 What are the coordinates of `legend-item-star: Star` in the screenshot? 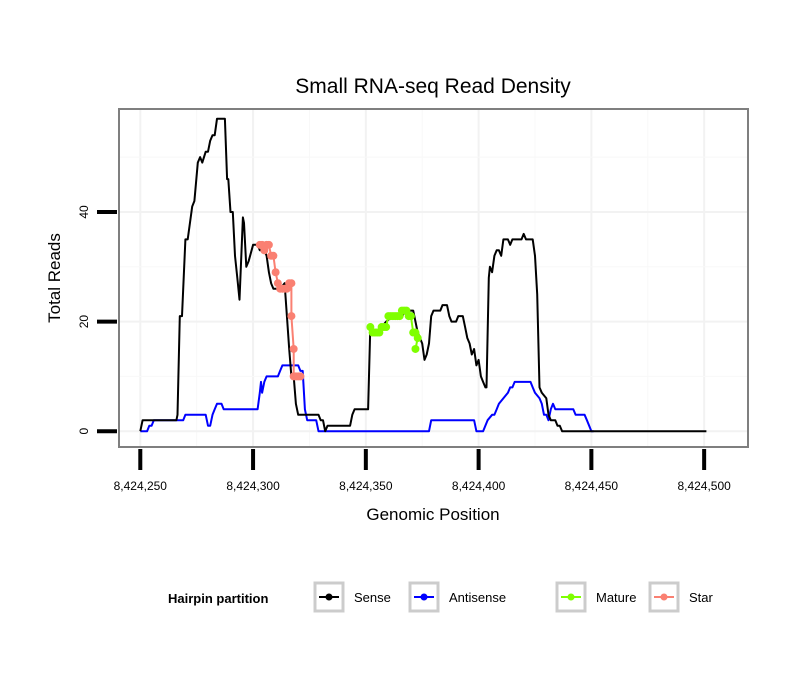 It's located at (681, 597).